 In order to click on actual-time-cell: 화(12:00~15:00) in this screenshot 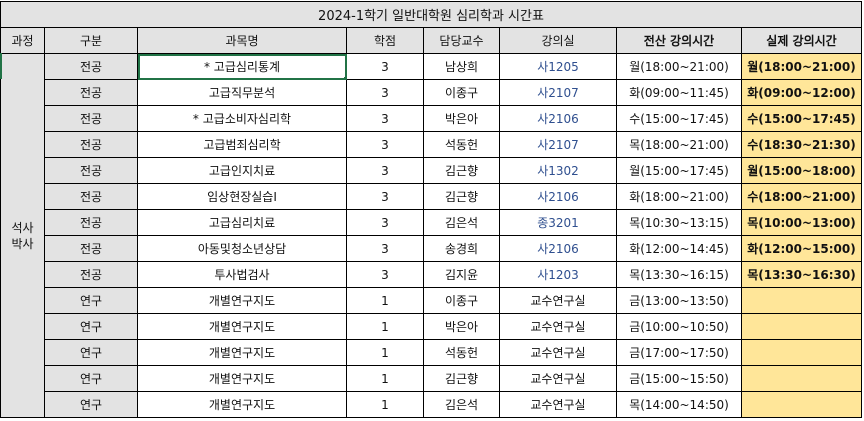, I will do `click(801, 248)`.